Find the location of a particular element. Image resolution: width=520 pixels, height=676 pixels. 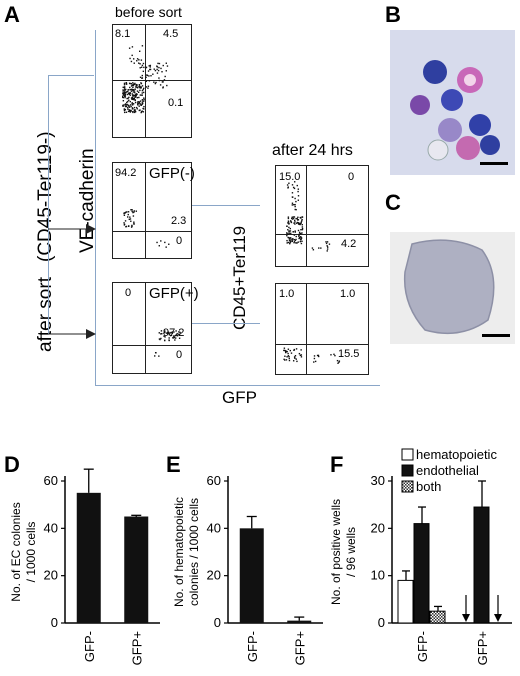

quadrant-ul: 94.2 is located at coordinates (126, 173).